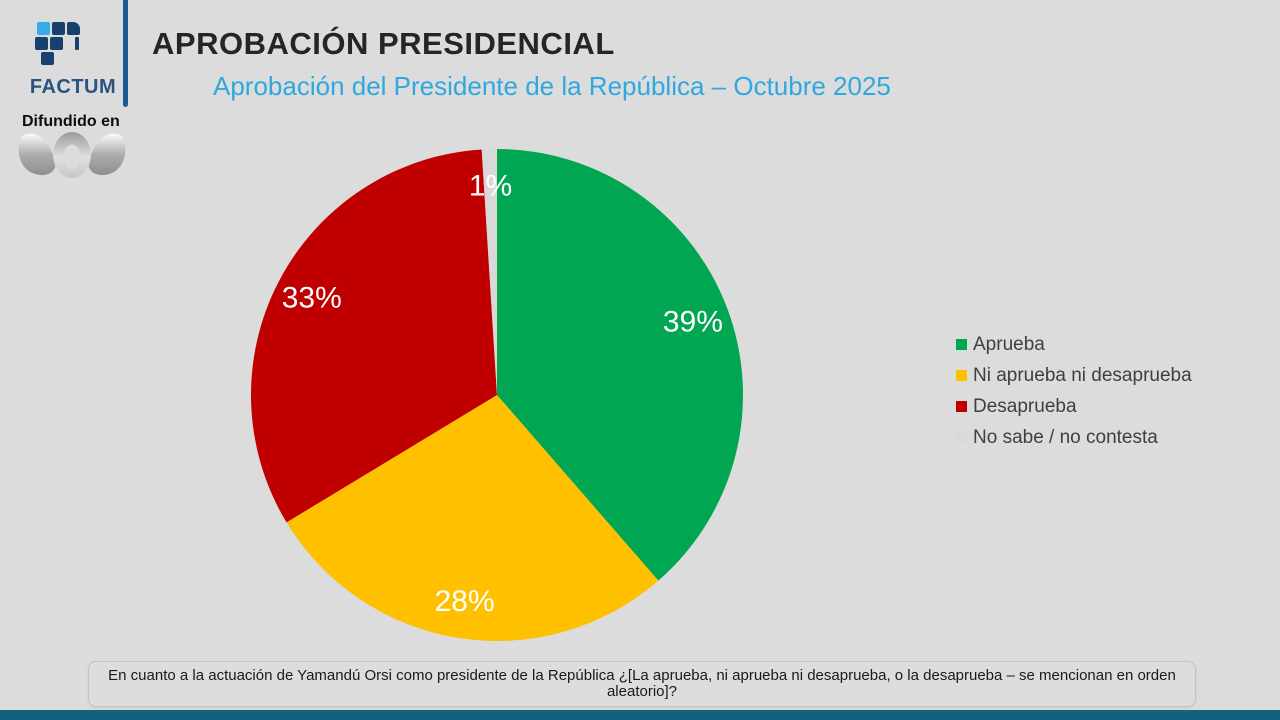  I want to click on legend-item-ni-aprueba-ni-desaprueba: Ni aprueba ni desaprueba, so click(1074, 375).